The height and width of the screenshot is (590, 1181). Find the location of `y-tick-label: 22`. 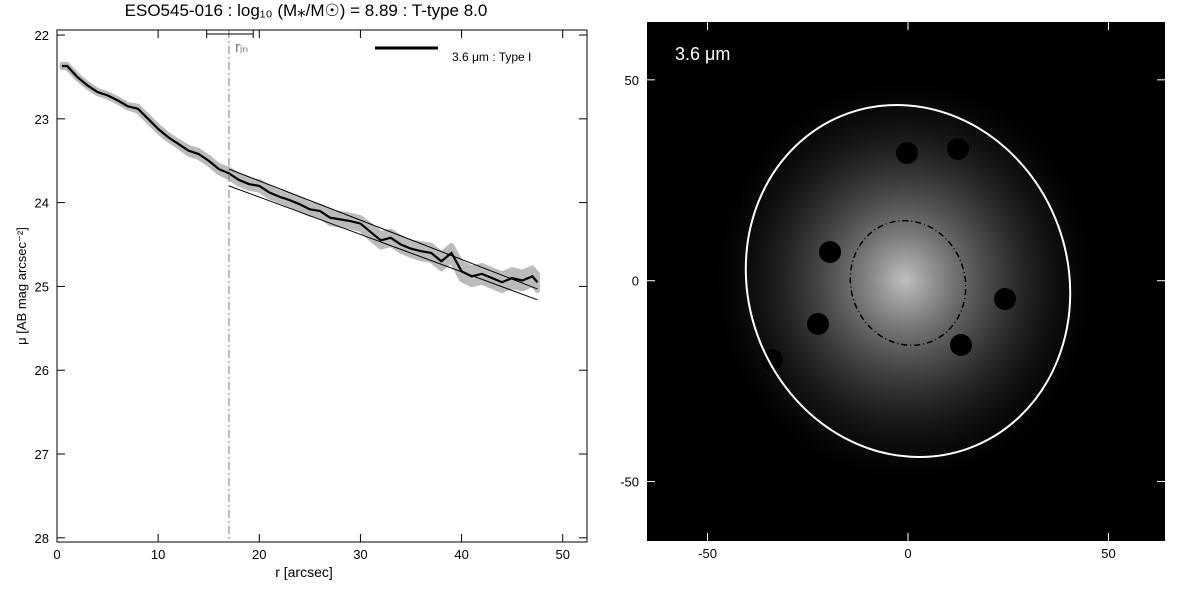

y-tick-label: 22 is located at coordinates (42, 35).